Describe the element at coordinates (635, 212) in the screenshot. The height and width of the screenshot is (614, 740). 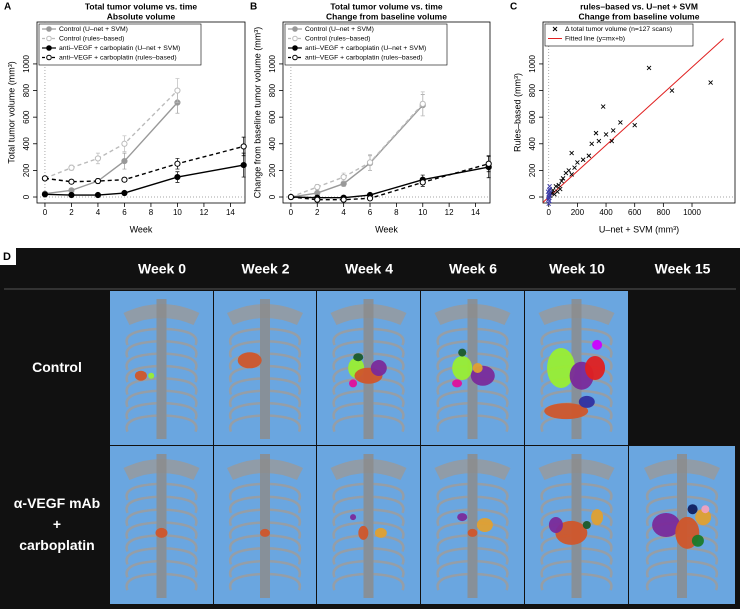
I see `x-tick-label: 600` at that location.